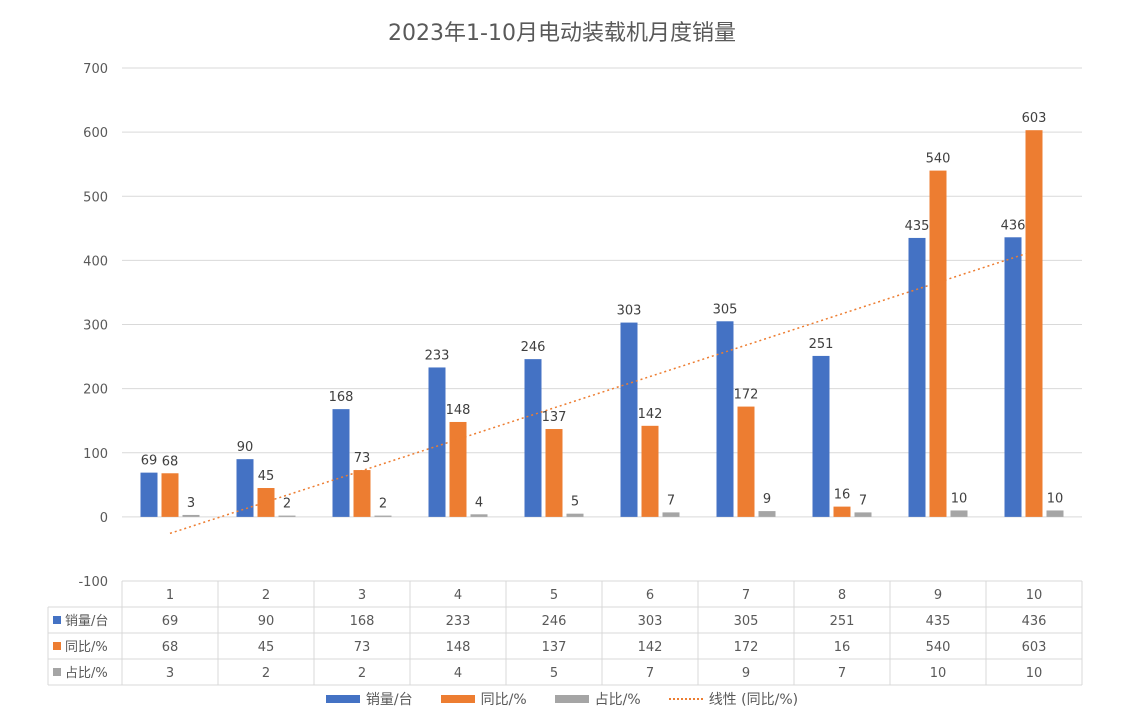 This screenshot has height=720, width=1124. What do you see at coordinates (95, 390) in the screenshot?
I see `y-tick-label: 200` at bounding box center [95, 390].